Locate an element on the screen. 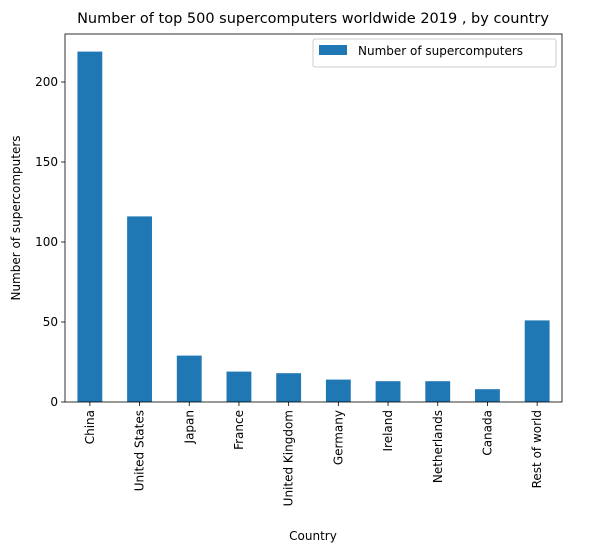  legend-box is located at coordinates (434, 53).